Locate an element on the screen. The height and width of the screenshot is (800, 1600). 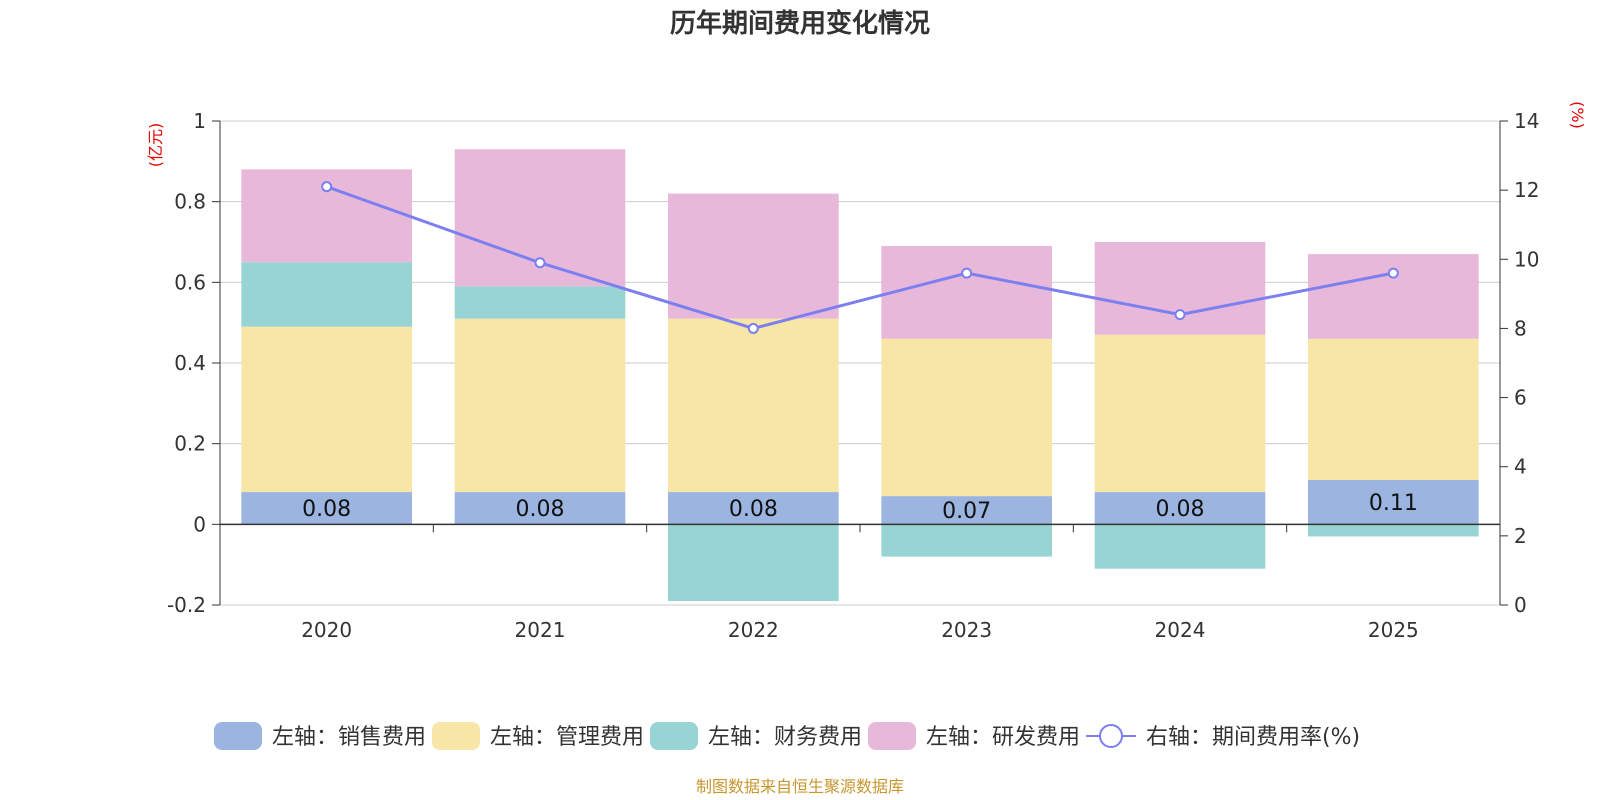
data-labels: 0.08 0.08 0.08 0.07 0.08 0.11 is located at coordinates (860, 507).